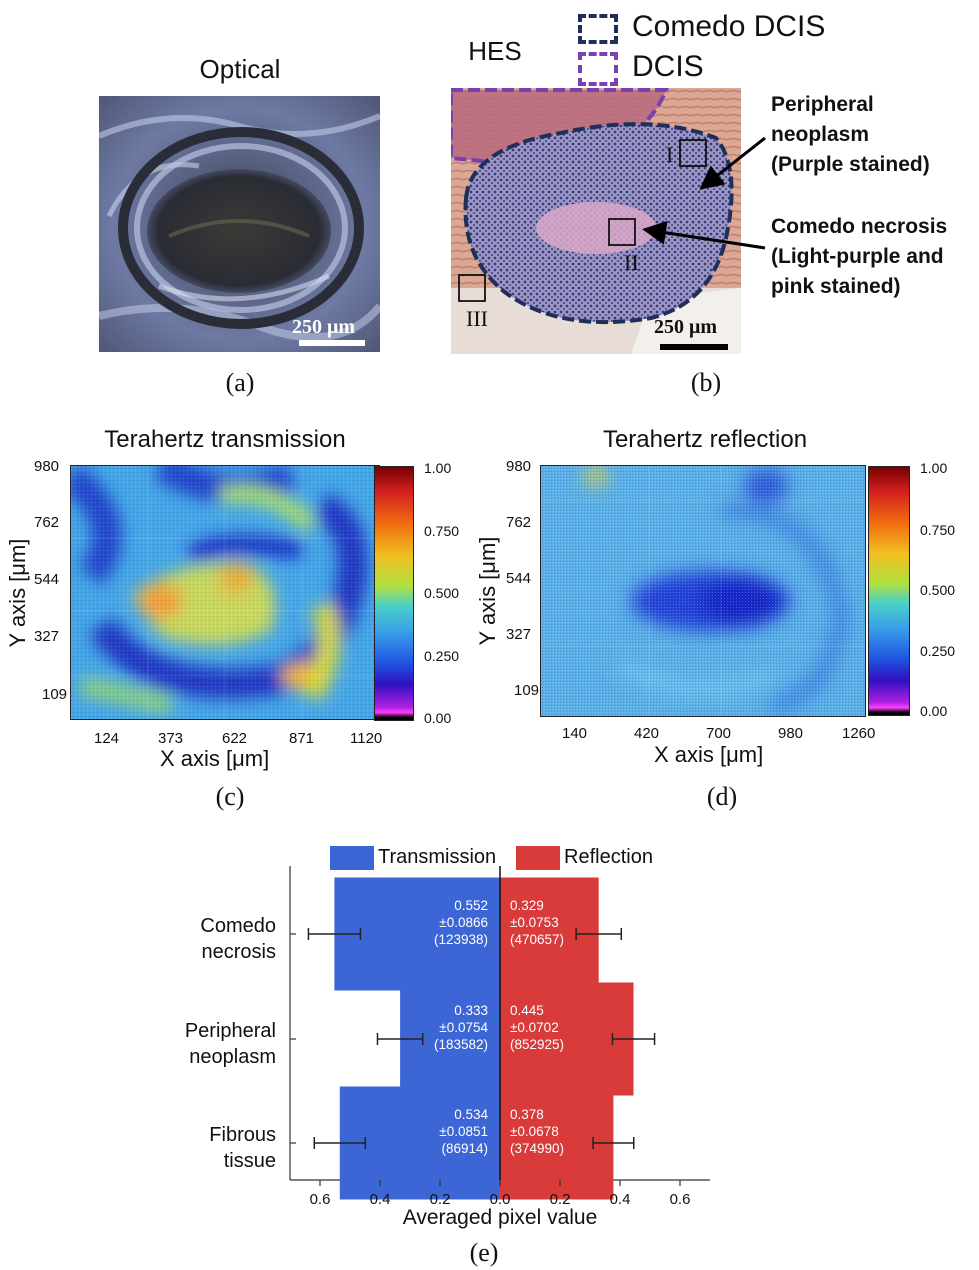 The height and width of the screenshot is (1270, 979). Describe the element at coordinates (668, 66) in the screenshot. I see `legend-dcis-label: DCIS` at that location.